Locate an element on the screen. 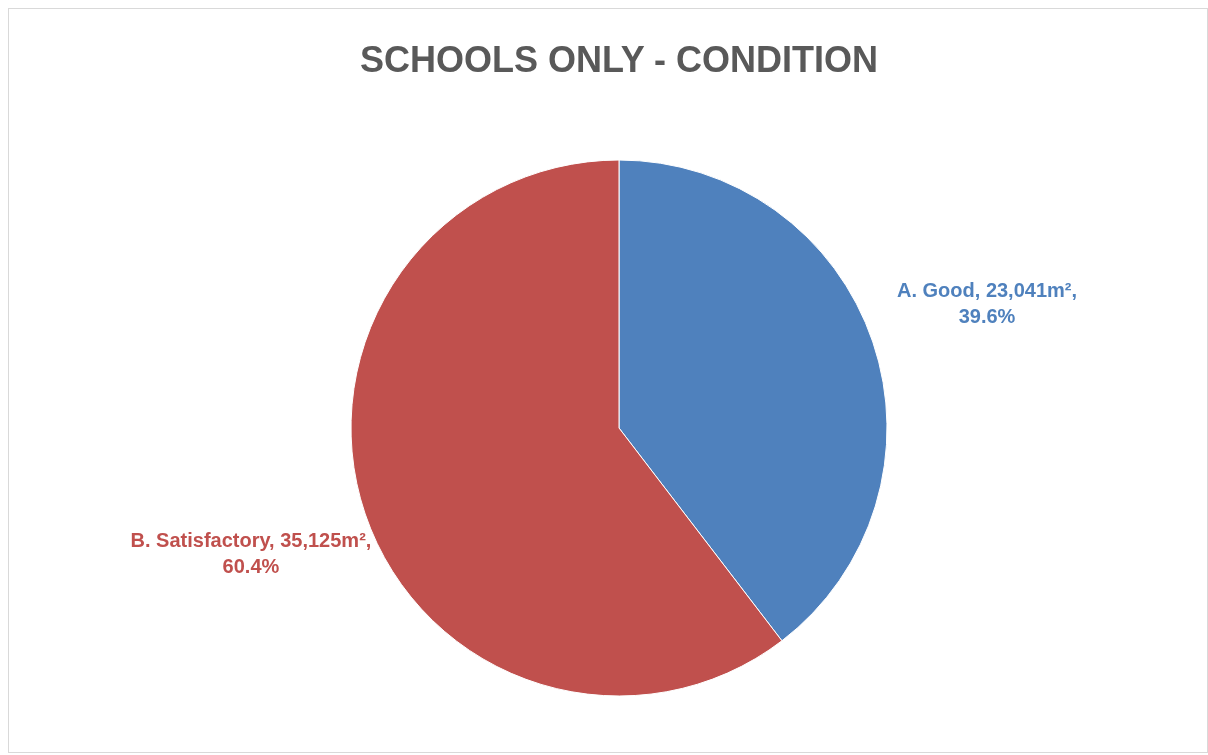  chart-title: SCHOOLS ONLY - CONDITION is located at coordinates (619, 59).